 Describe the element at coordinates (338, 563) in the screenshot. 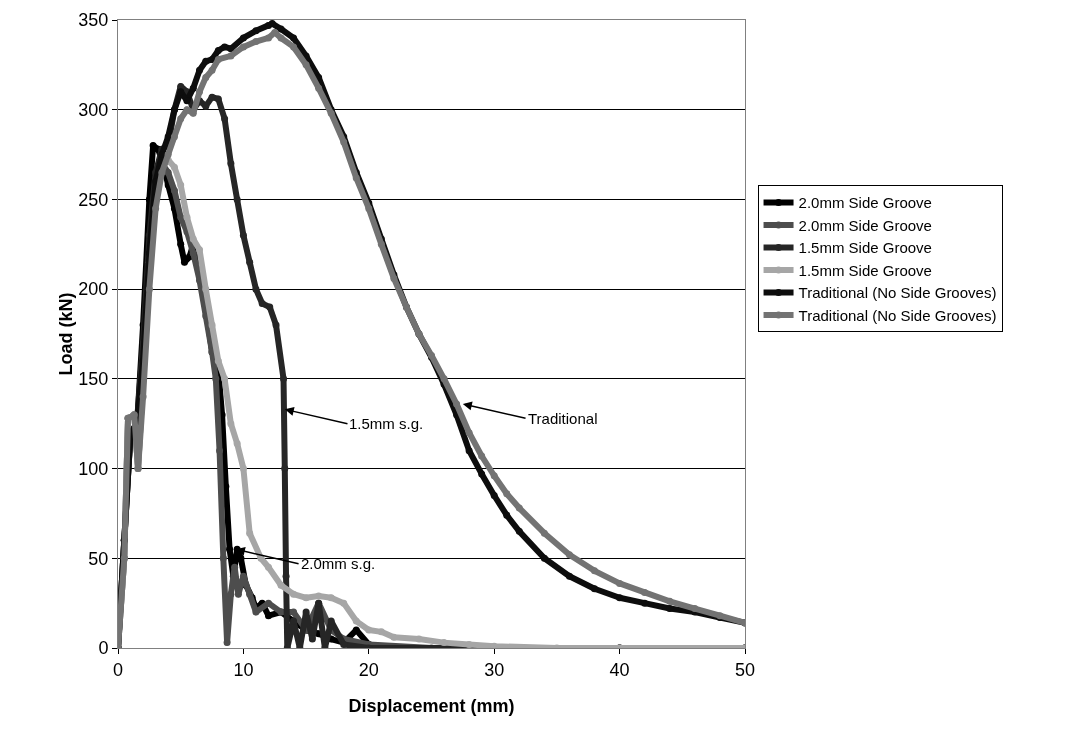

I see `annotation: 2.0mm s.g.` at that location.